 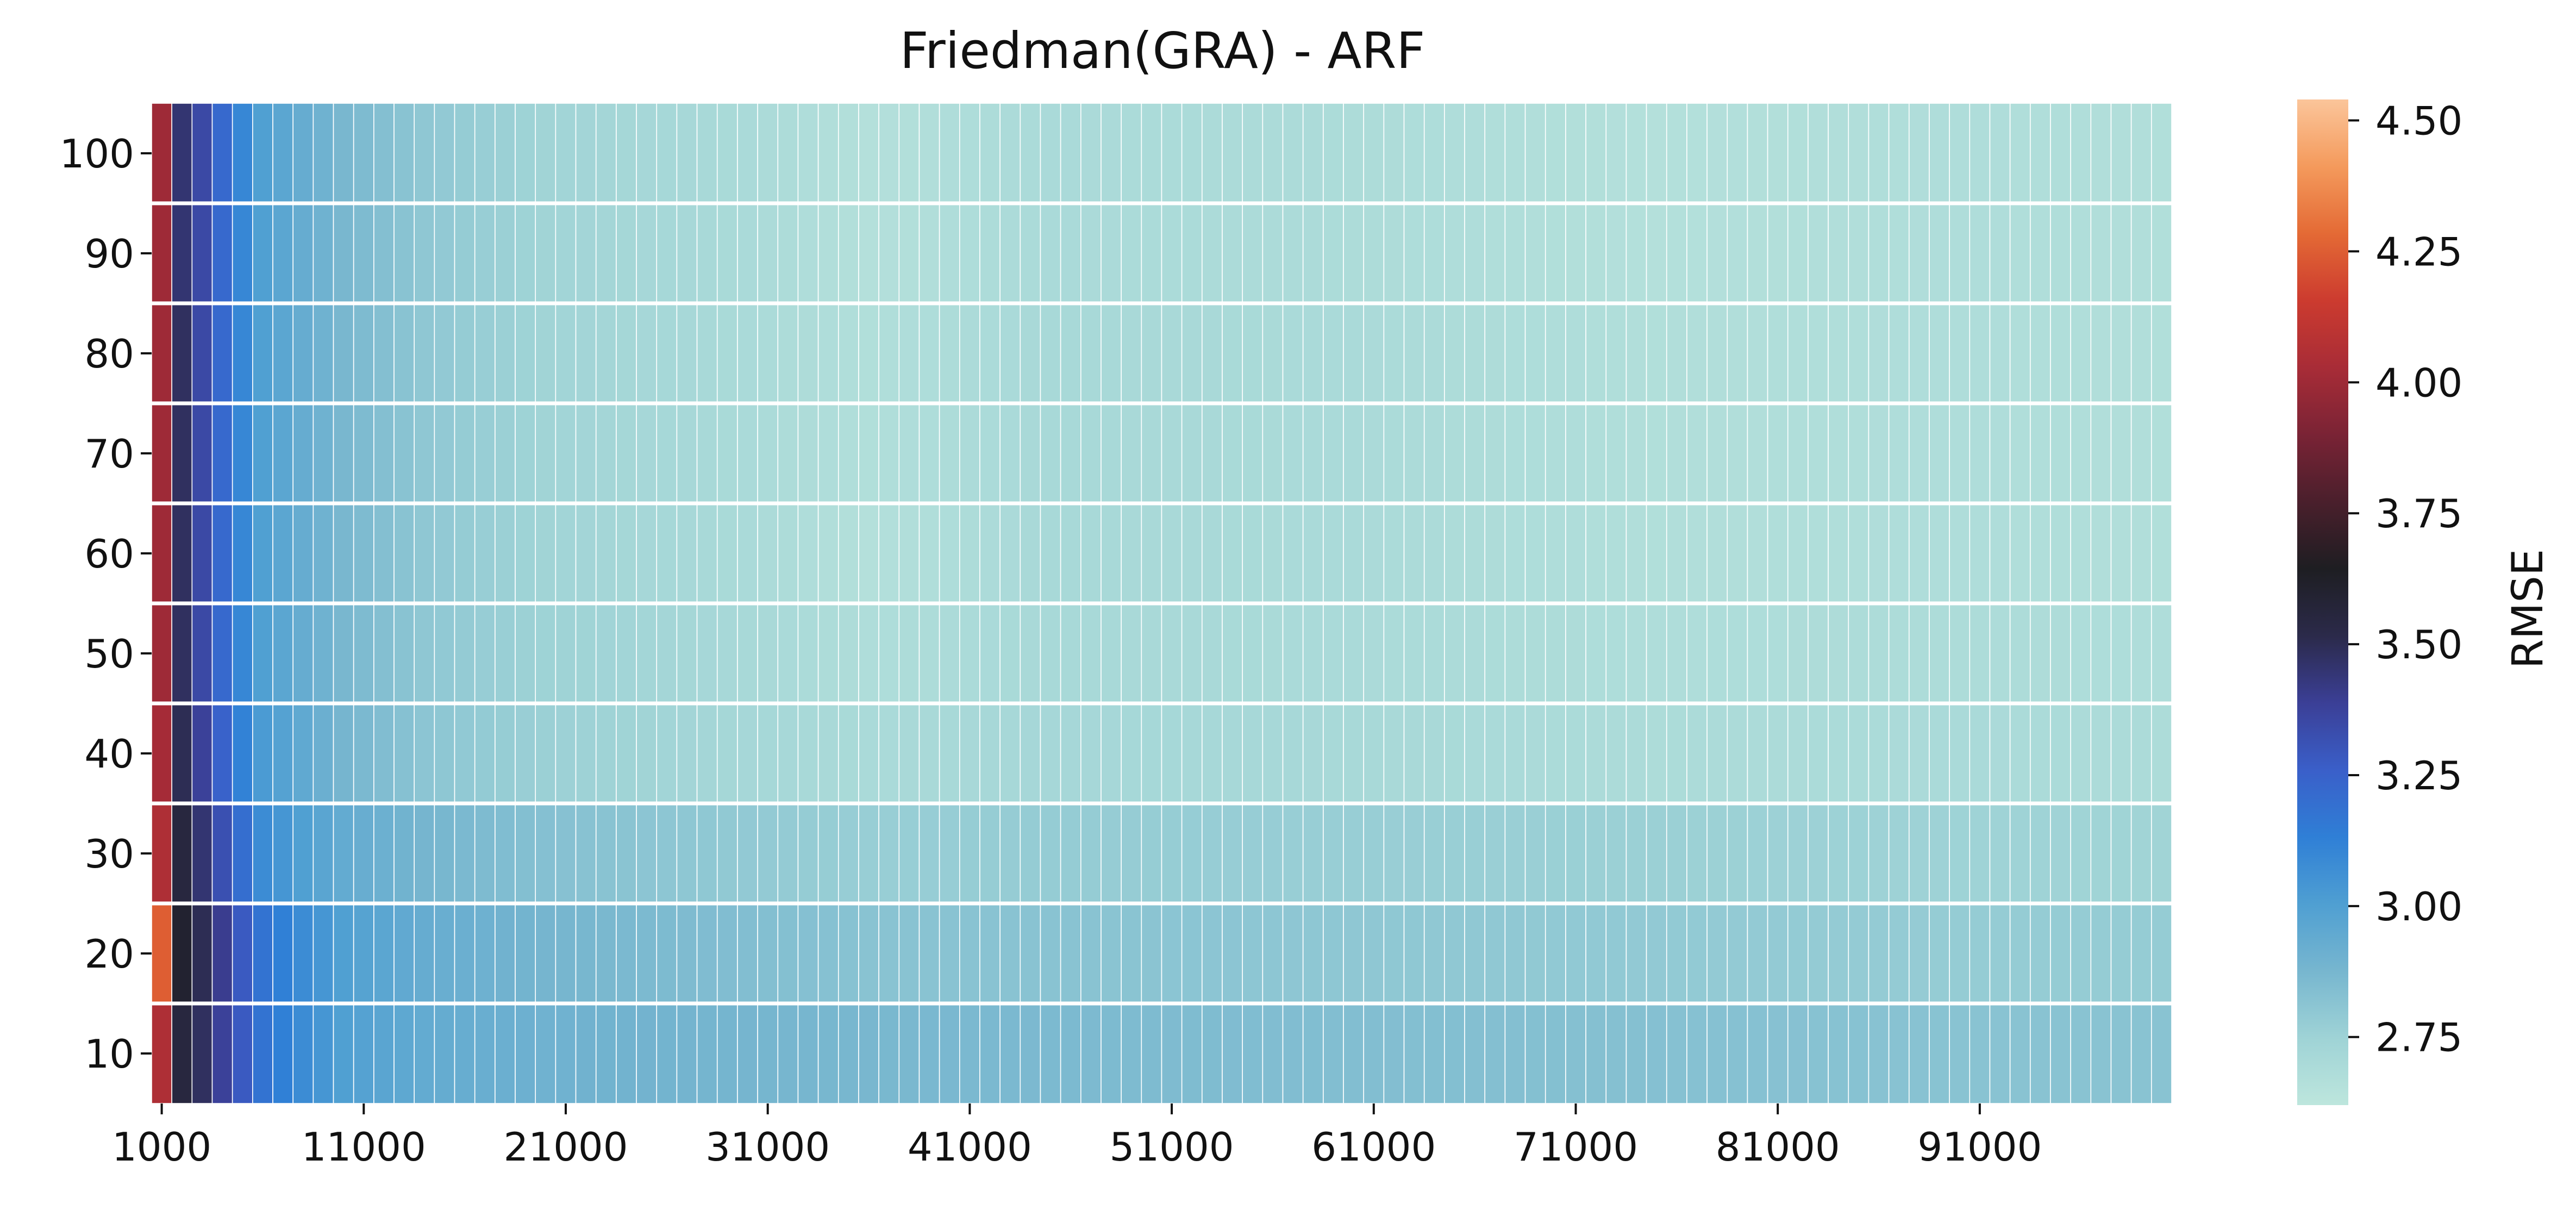 What do you see at coordinates (1778, 1147) in the screenshot?
I see `x-tick-label: 81000` at bounding box center [1778, 1147].